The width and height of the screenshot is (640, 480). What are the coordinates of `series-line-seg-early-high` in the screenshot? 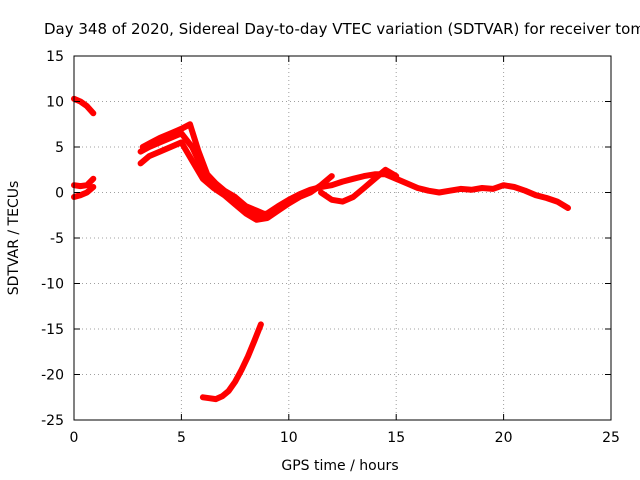 It's located at (84, 106).